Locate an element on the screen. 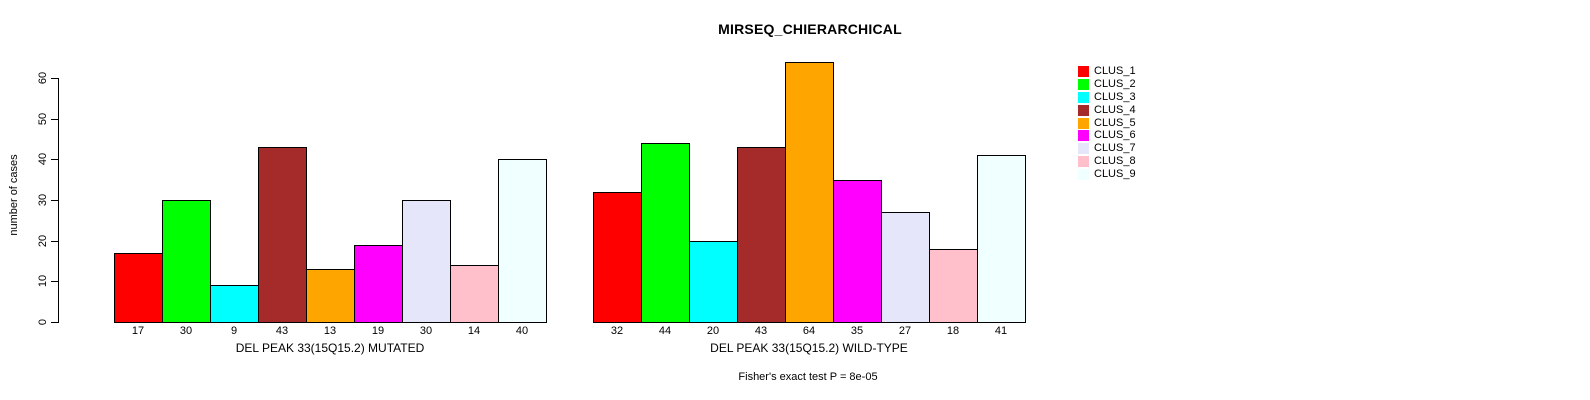 The width and height of the screenshot is (1590, 400). fisher-test-annotation: Fisher's exact test P = 8e-05 is located at coordinates (808, 377).